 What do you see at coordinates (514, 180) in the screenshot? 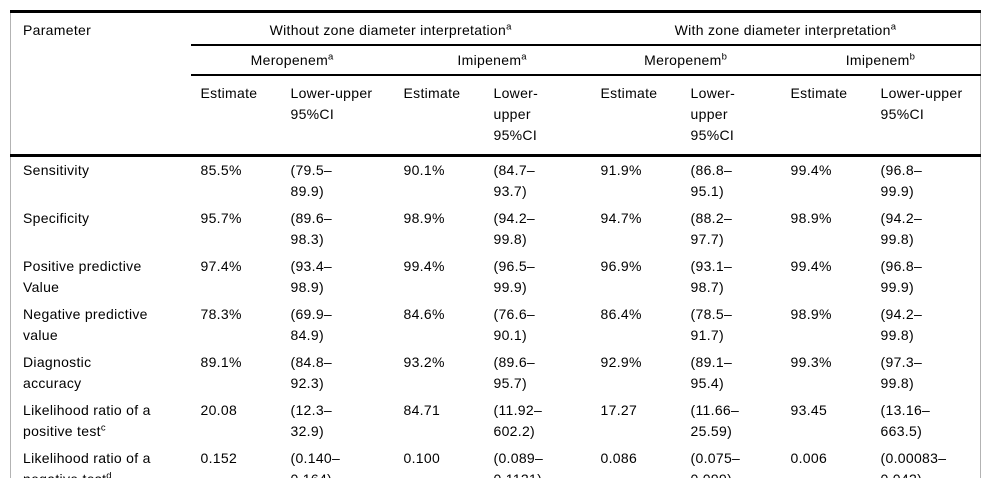
I see `ci-cell: (84.7– 93.7)` at bounding box center [514, 180].